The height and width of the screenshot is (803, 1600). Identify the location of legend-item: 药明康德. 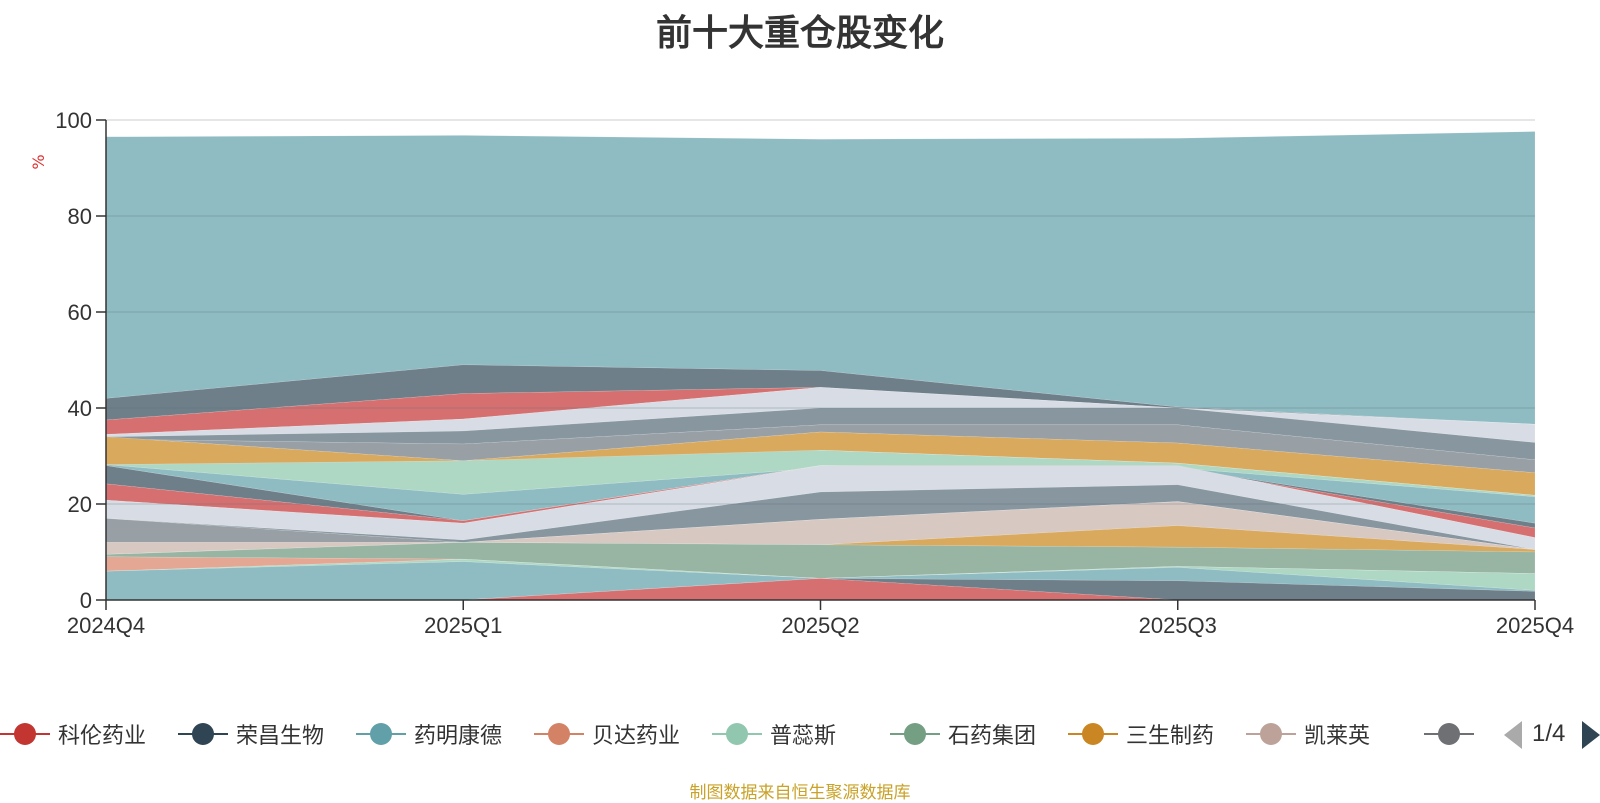
(429, 734).